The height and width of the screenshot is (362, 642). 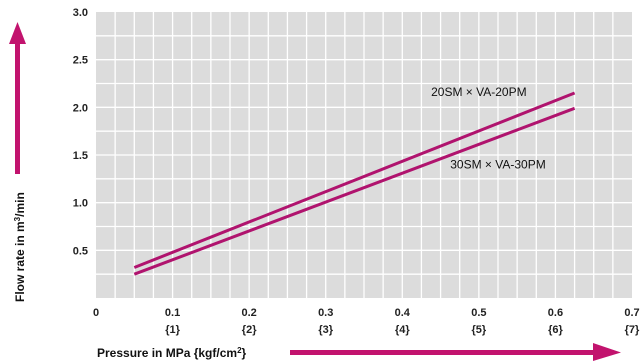 I want to click on y-tick-label: 3.0, so click(x=80, y=13).